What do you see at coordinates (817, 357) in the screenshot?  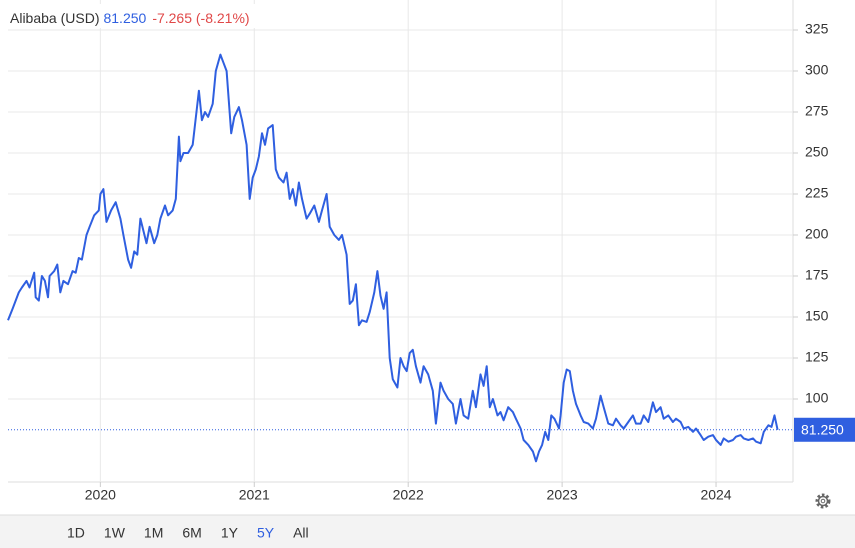 I see `y-tick-label: 125` at bounding box center [817, 357].